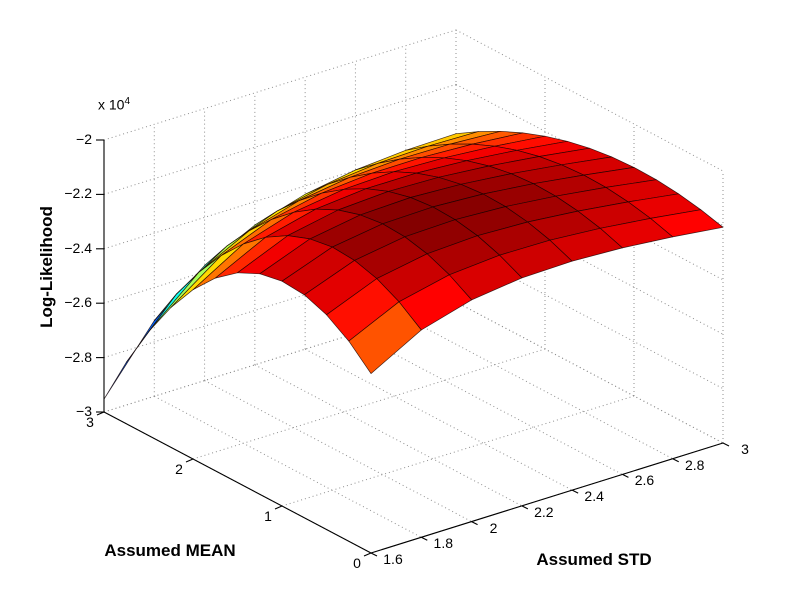 Image resolution: width=800 pixels, height=600 pixels. Describe the element at coordinates (544, 511) in the screenshot. I see `x-tick-label: 2.2` at that location.